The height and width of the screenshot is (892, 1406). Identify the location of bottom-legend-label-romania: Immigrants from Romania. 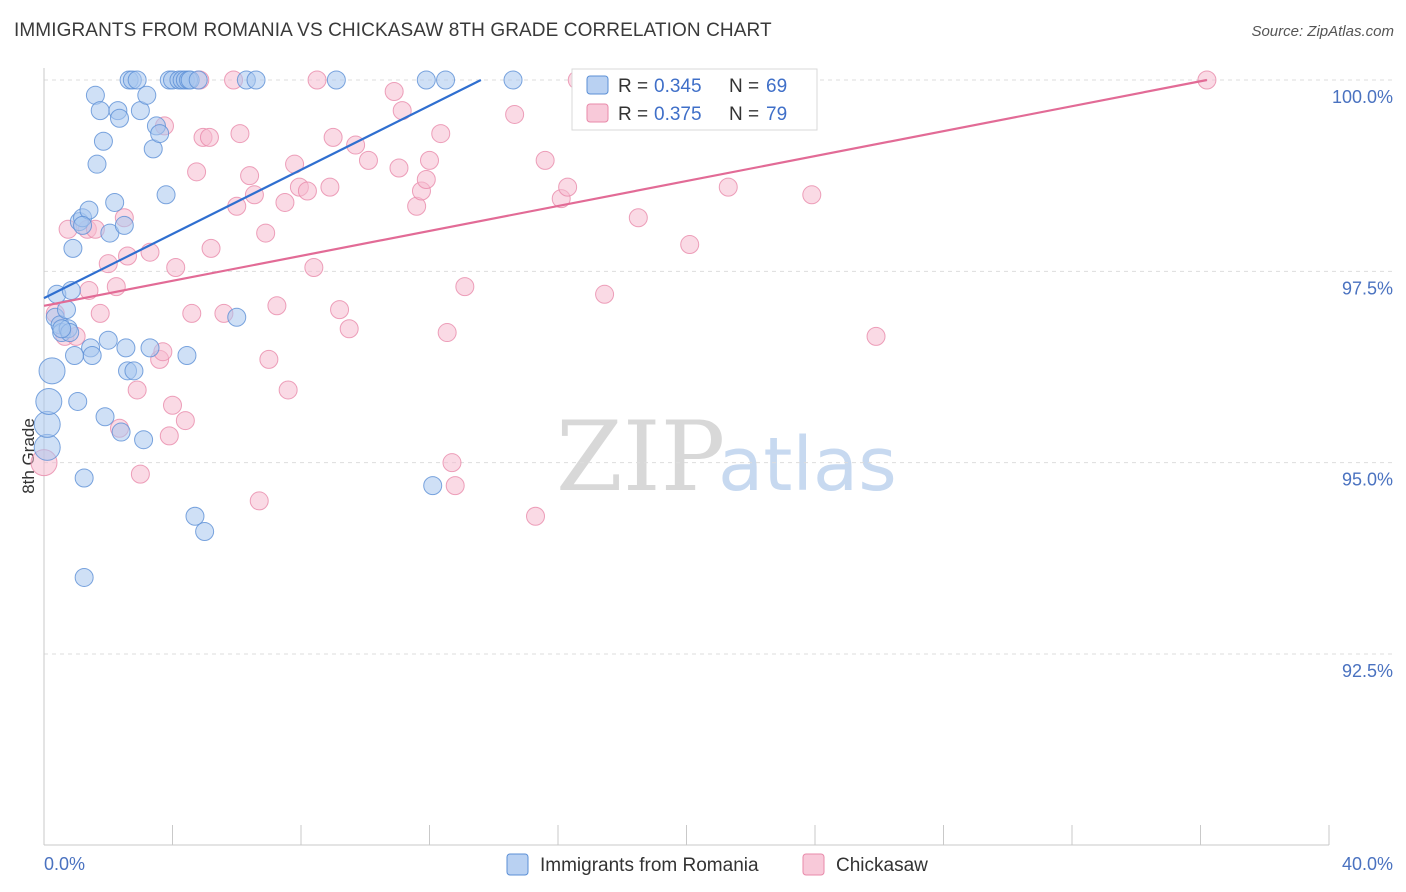
(649, 865).